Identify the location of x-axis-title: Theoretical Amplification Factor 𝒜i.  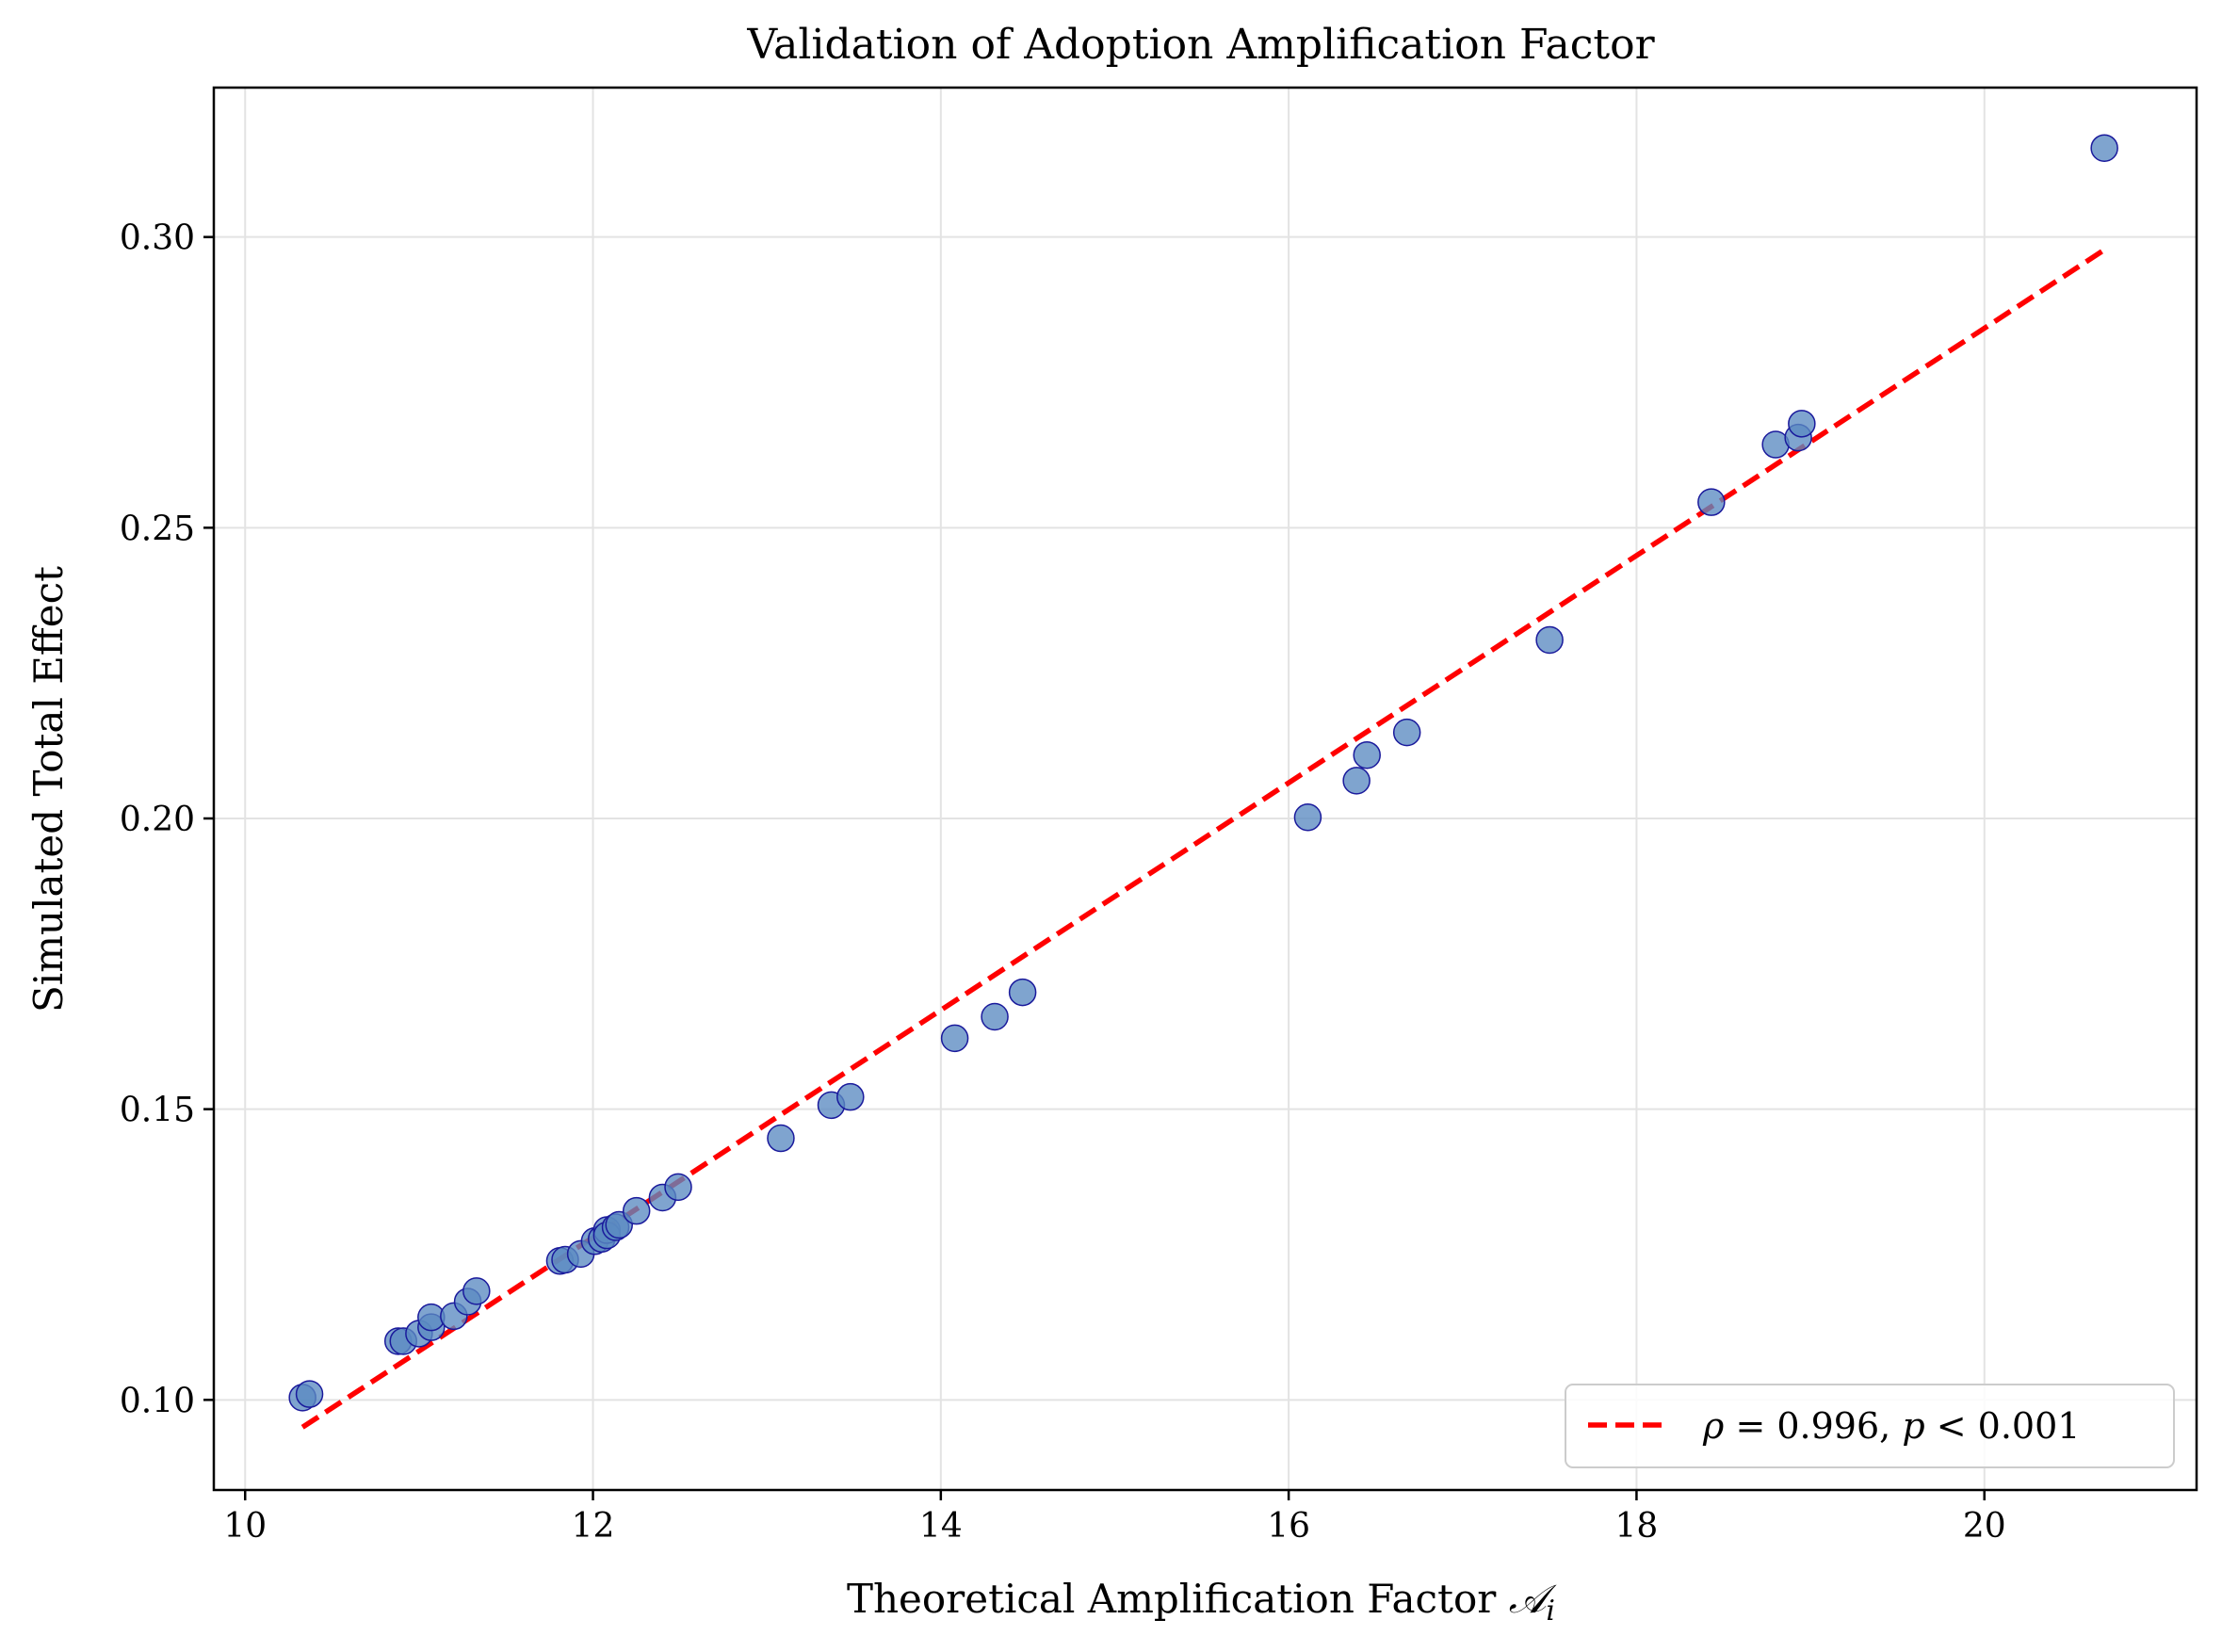
(1202, 1602).